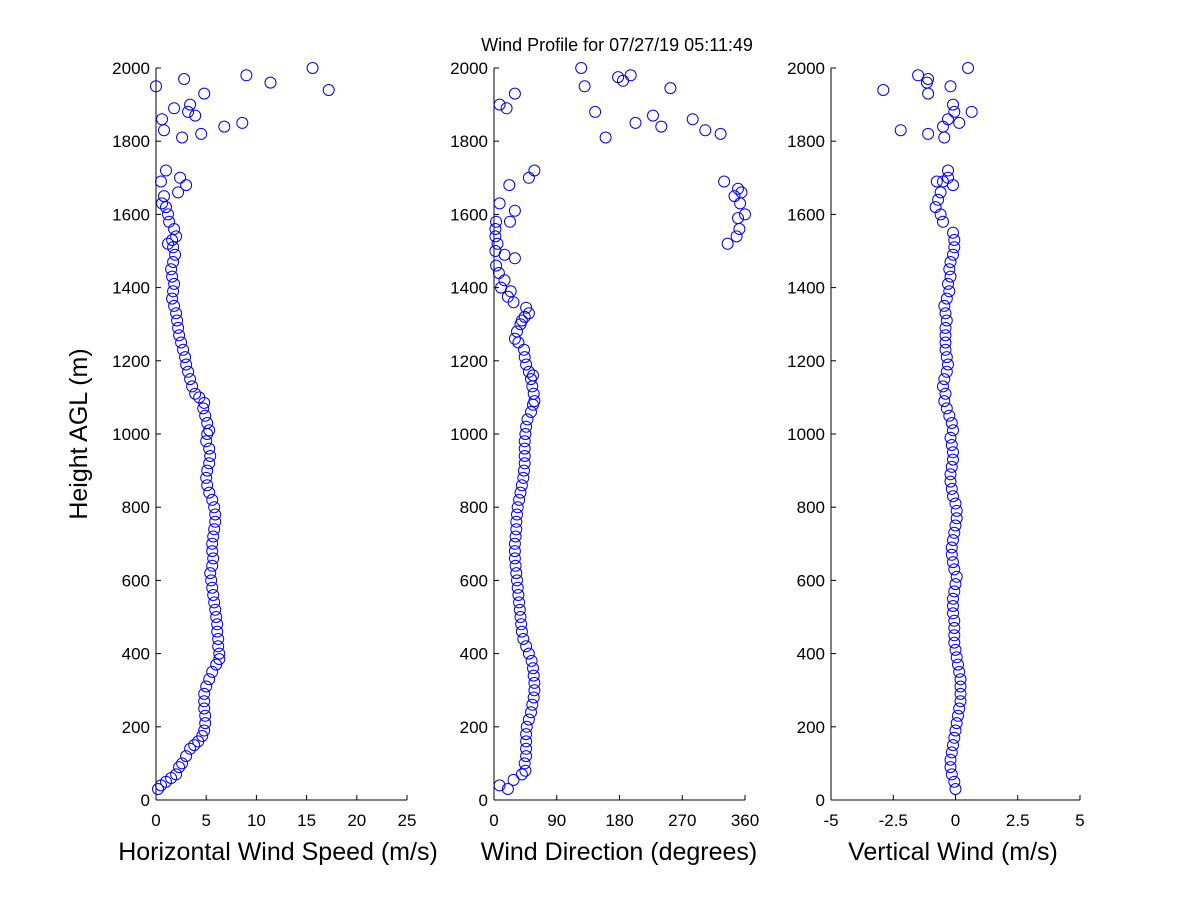  I want to click on y-axis-label: Height AGL (m), so click(79, 433).